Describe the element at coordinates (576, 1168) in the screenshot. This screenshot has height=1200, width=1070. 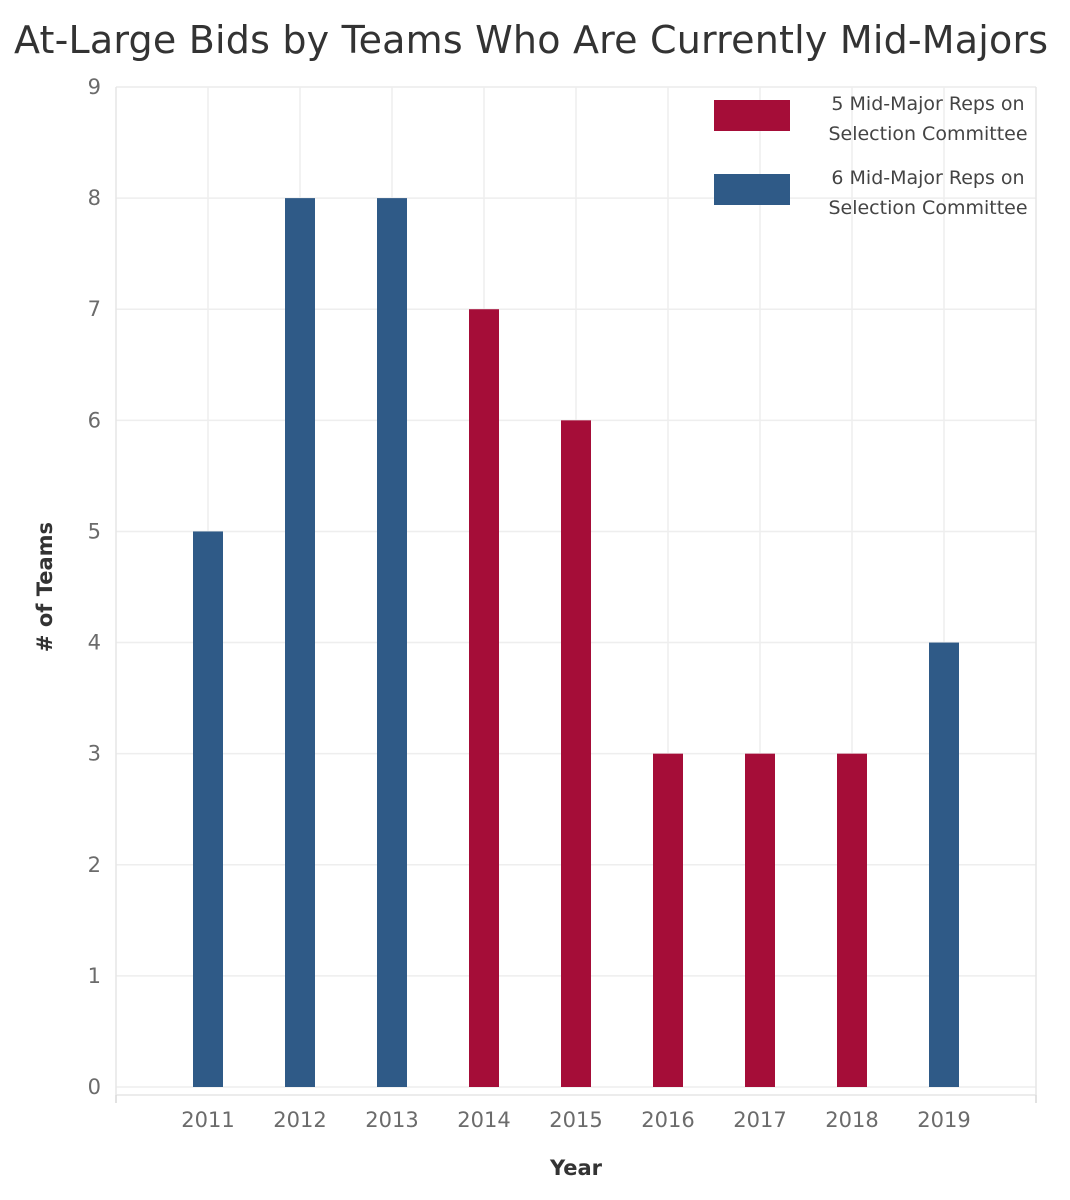
I see `x-axis-title: Year` at that location.